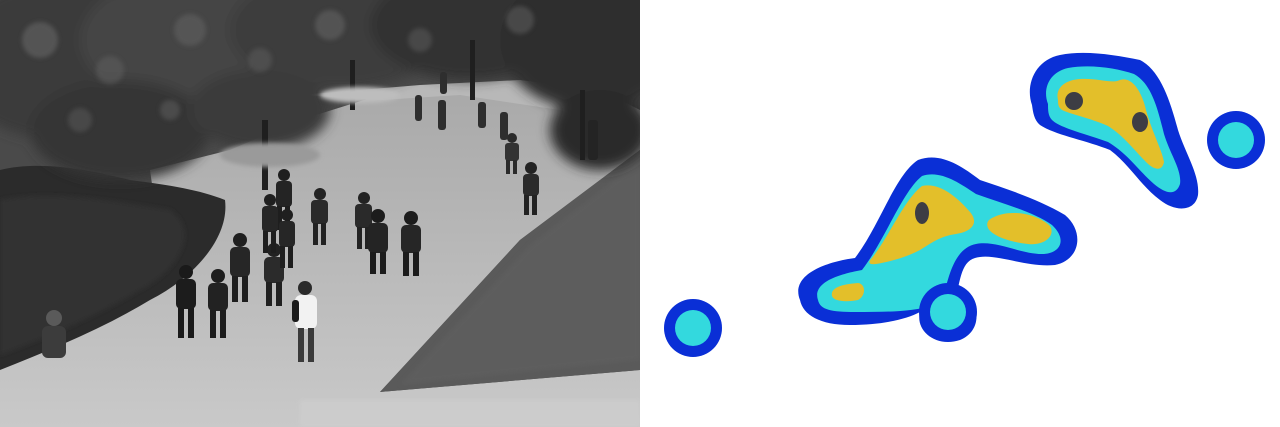 The width and height of the screenshot is (1280, 427). What do you see at coordinates (506, 116) in the screenshot?
I see `distant-people` at bounding box center [506, 116].